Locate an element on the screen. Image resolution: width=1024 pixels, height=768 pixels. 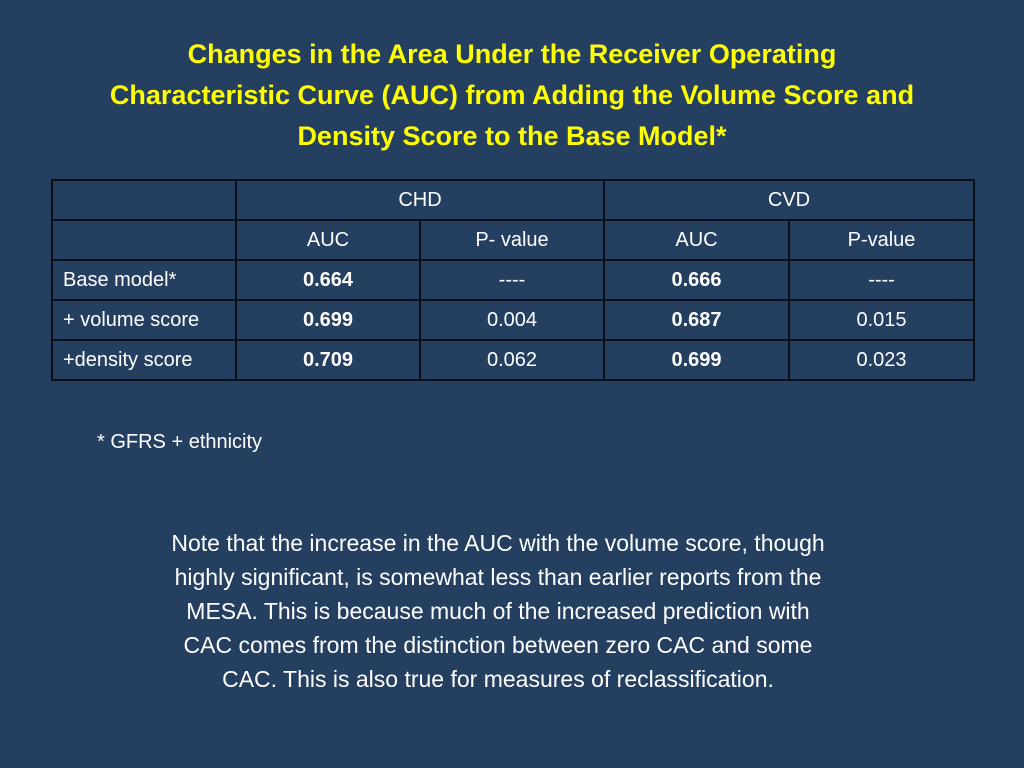
chd-p-value-cell: 0.004 is located at coordinates (512, 320).